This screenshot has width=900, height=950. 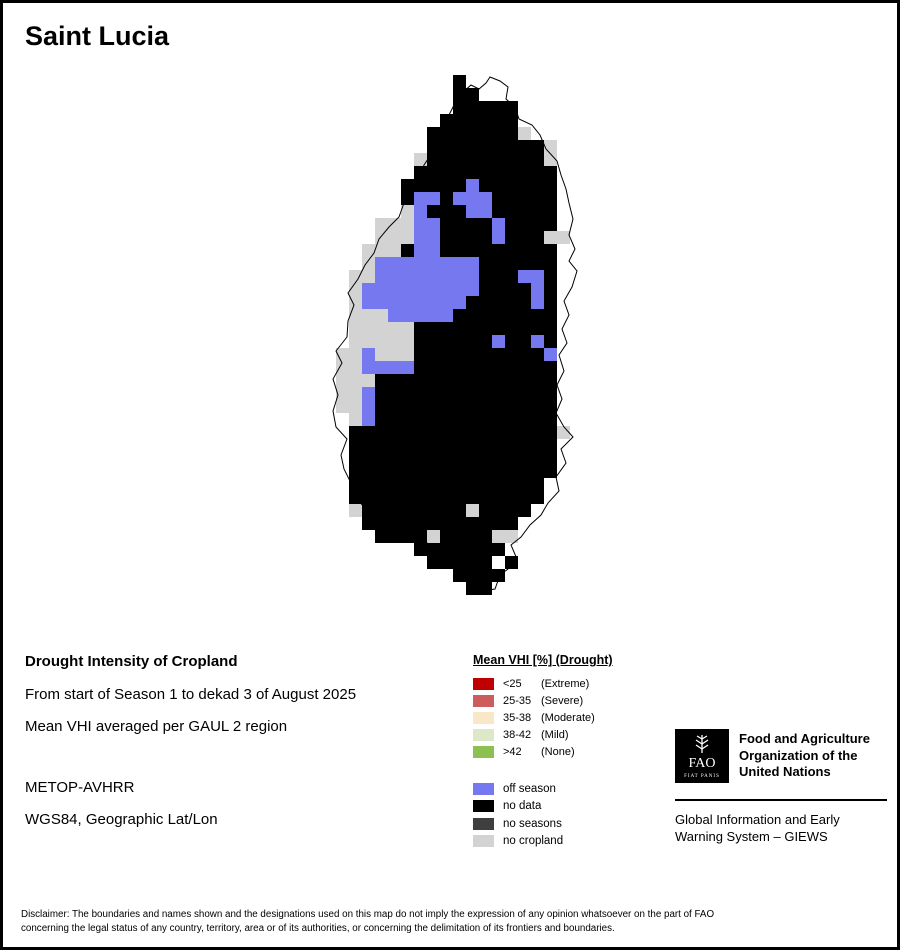 I want to click on map-subject-heading: Drought Intensity of Cropland, so click(x=131, y=661).